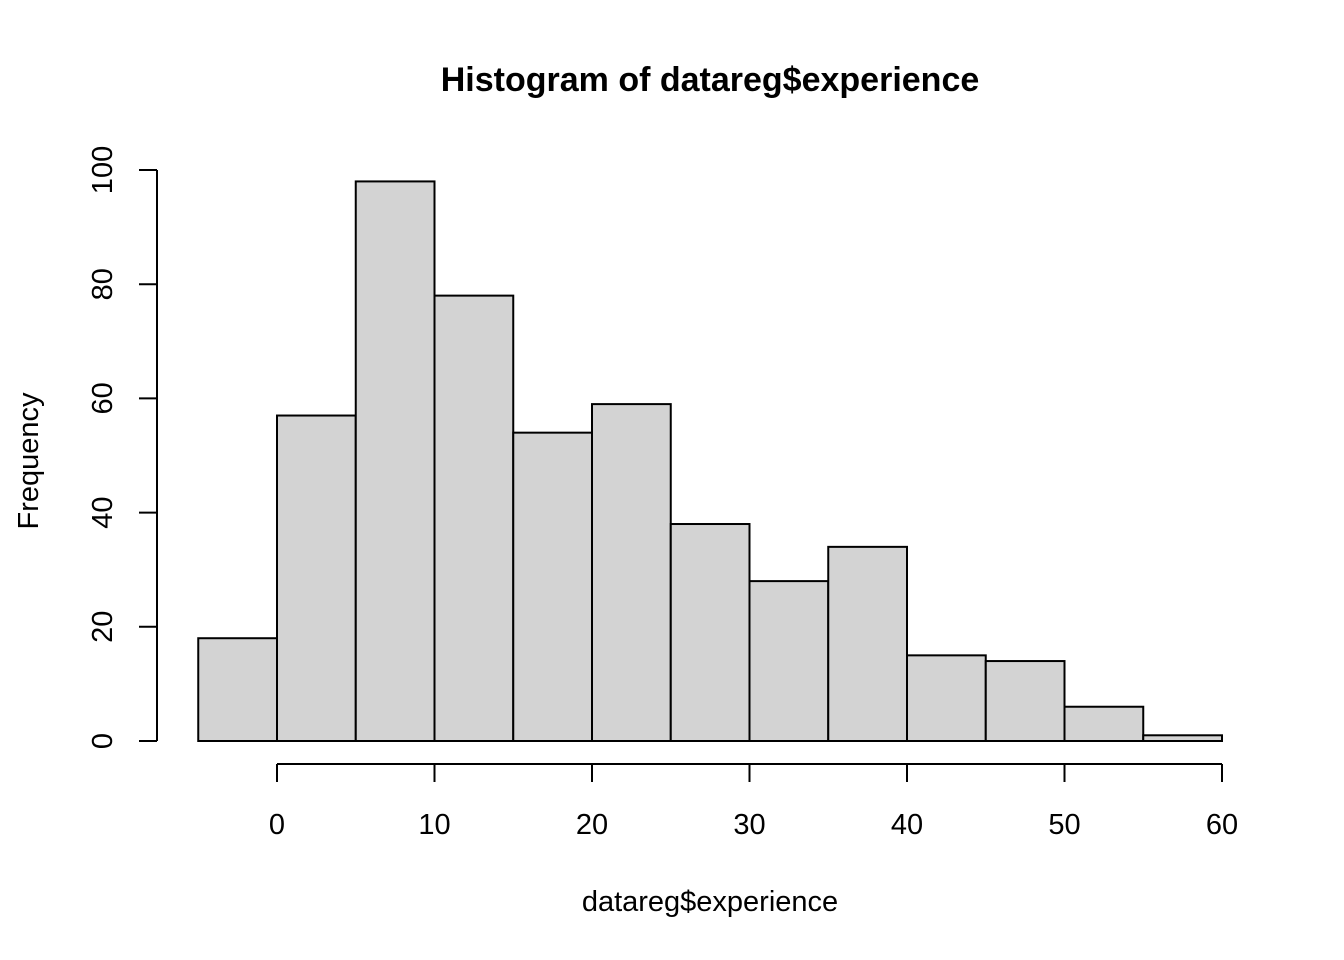  Describe the element at coordinates (122, 447) in the screenshot. I see `y-axis: 0 20 40 60 80 100` at that location.